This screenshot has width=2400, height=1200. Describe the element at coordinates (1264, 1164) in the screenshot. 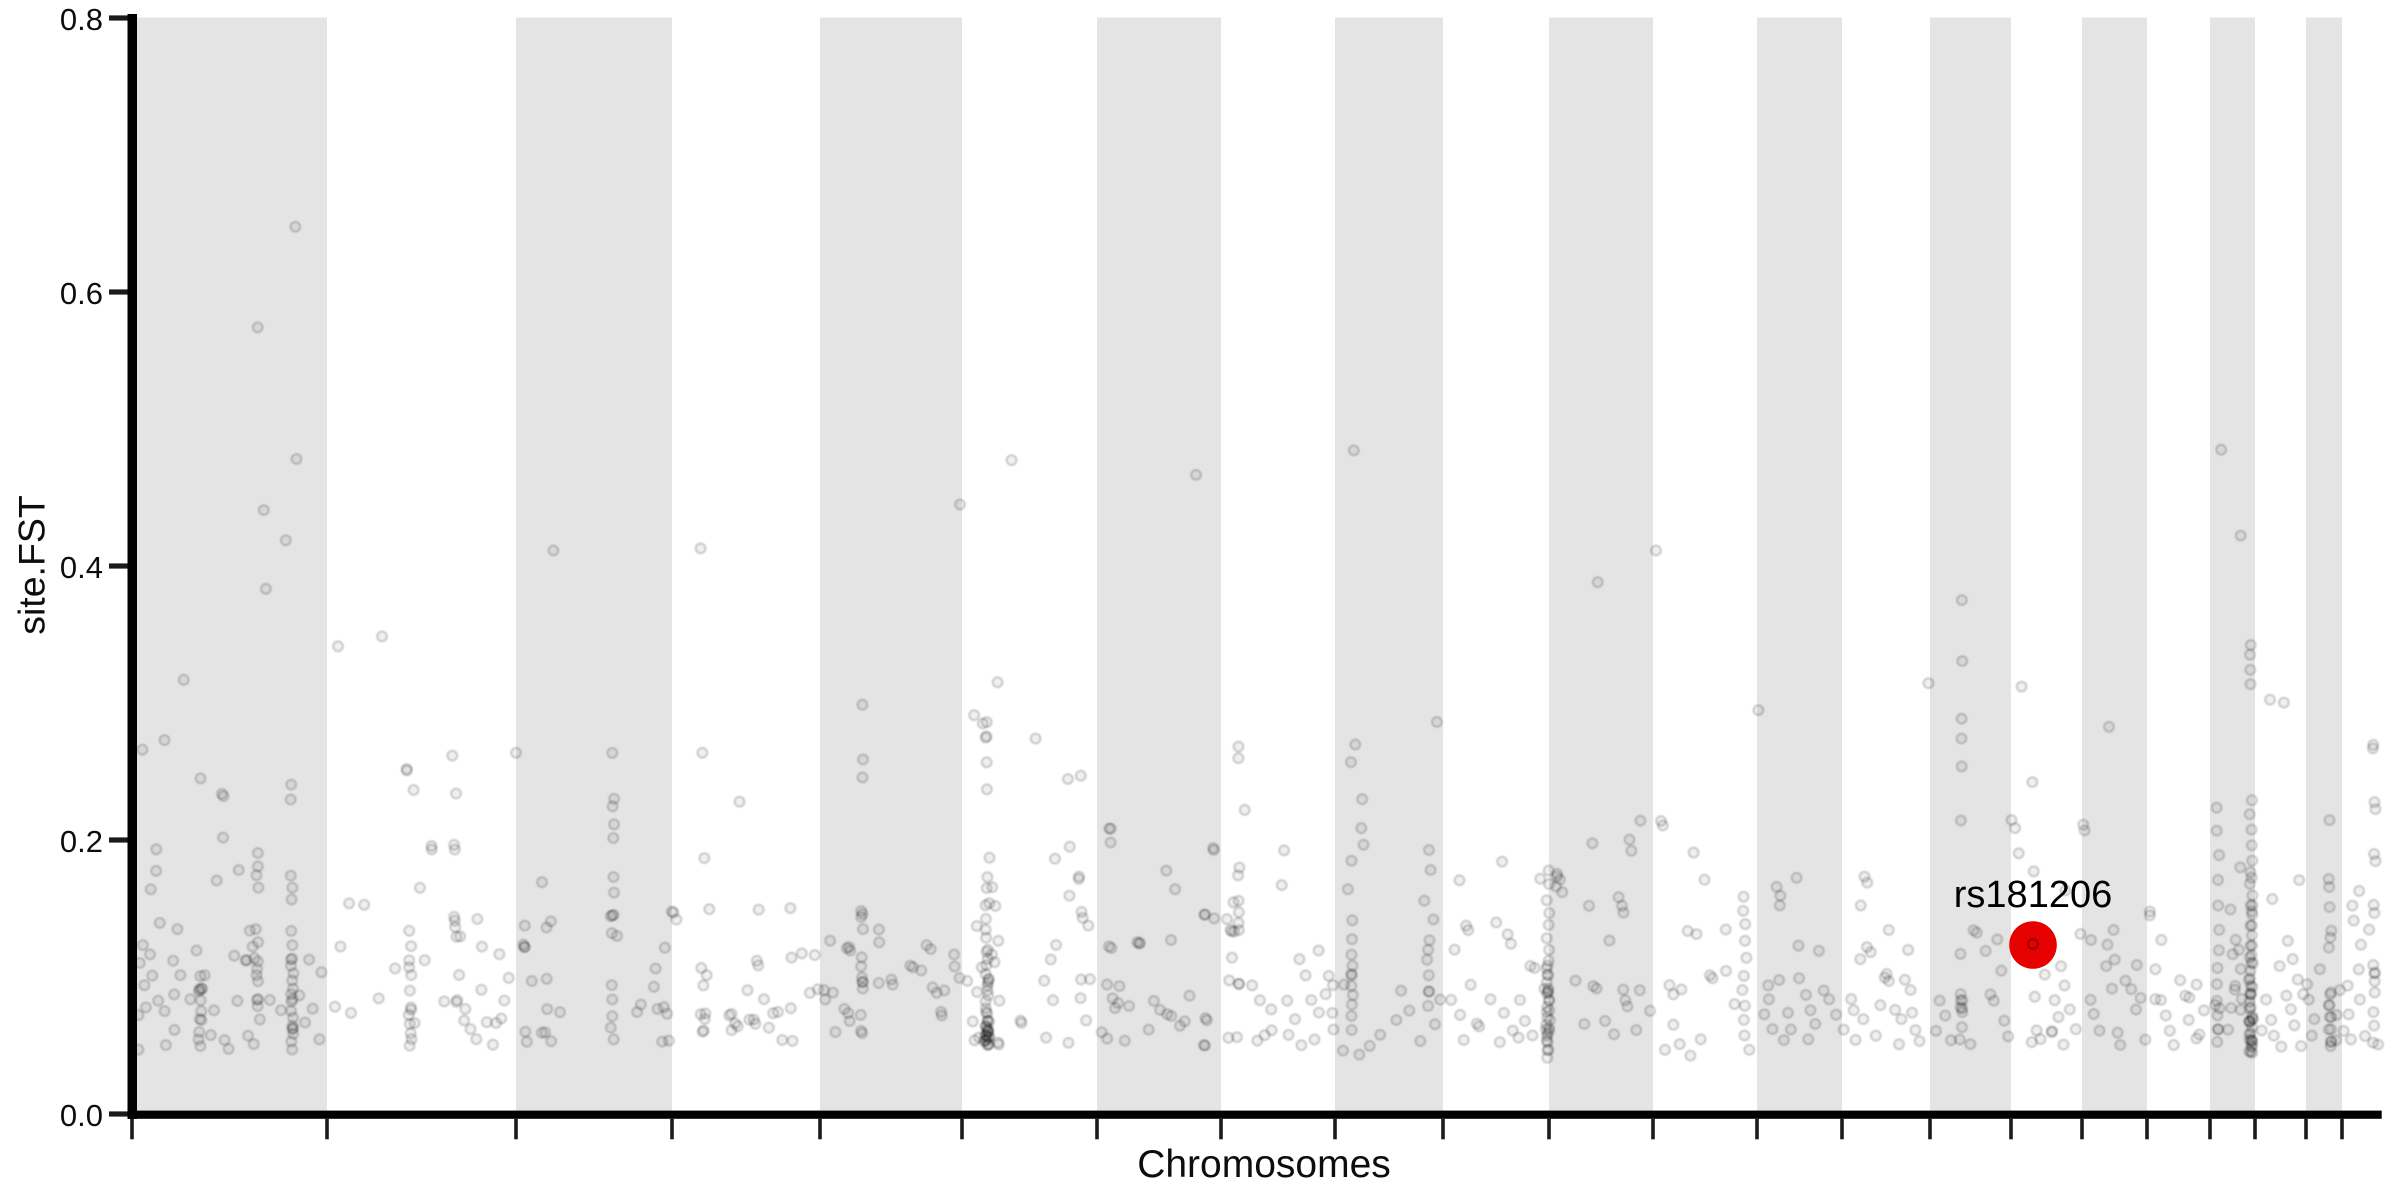

I see `svg-text: Chromosomes` at that location.